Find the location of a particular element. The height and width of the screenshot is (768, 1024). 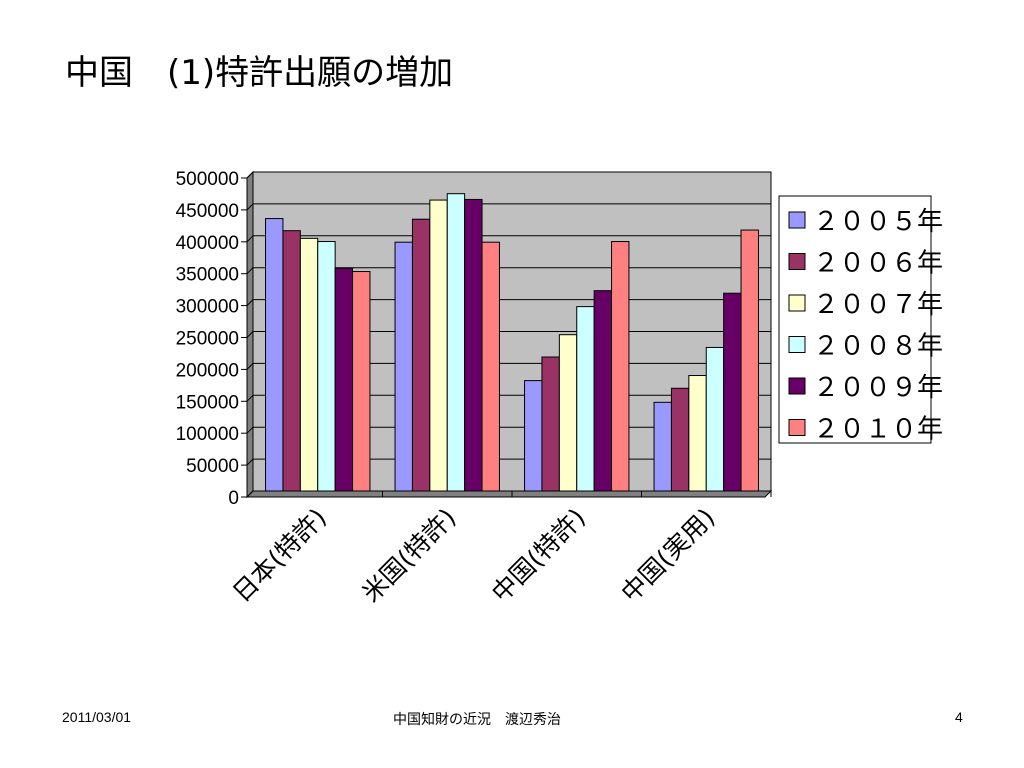

x-tick-label: 日本(特許) is located at coordinates (279, 555).